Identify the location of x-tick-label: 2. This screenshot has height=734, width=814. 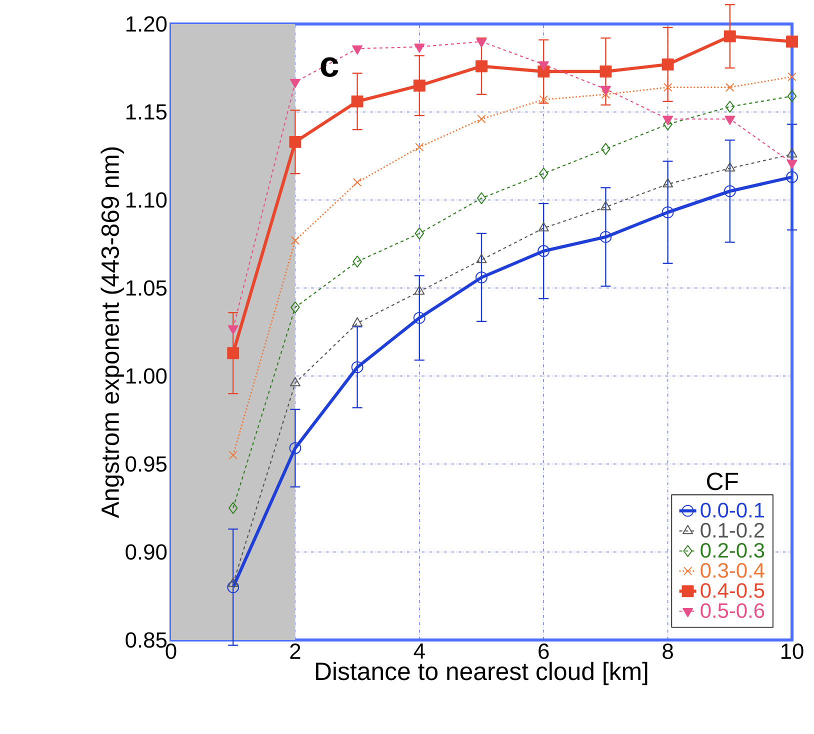
(295, 651).